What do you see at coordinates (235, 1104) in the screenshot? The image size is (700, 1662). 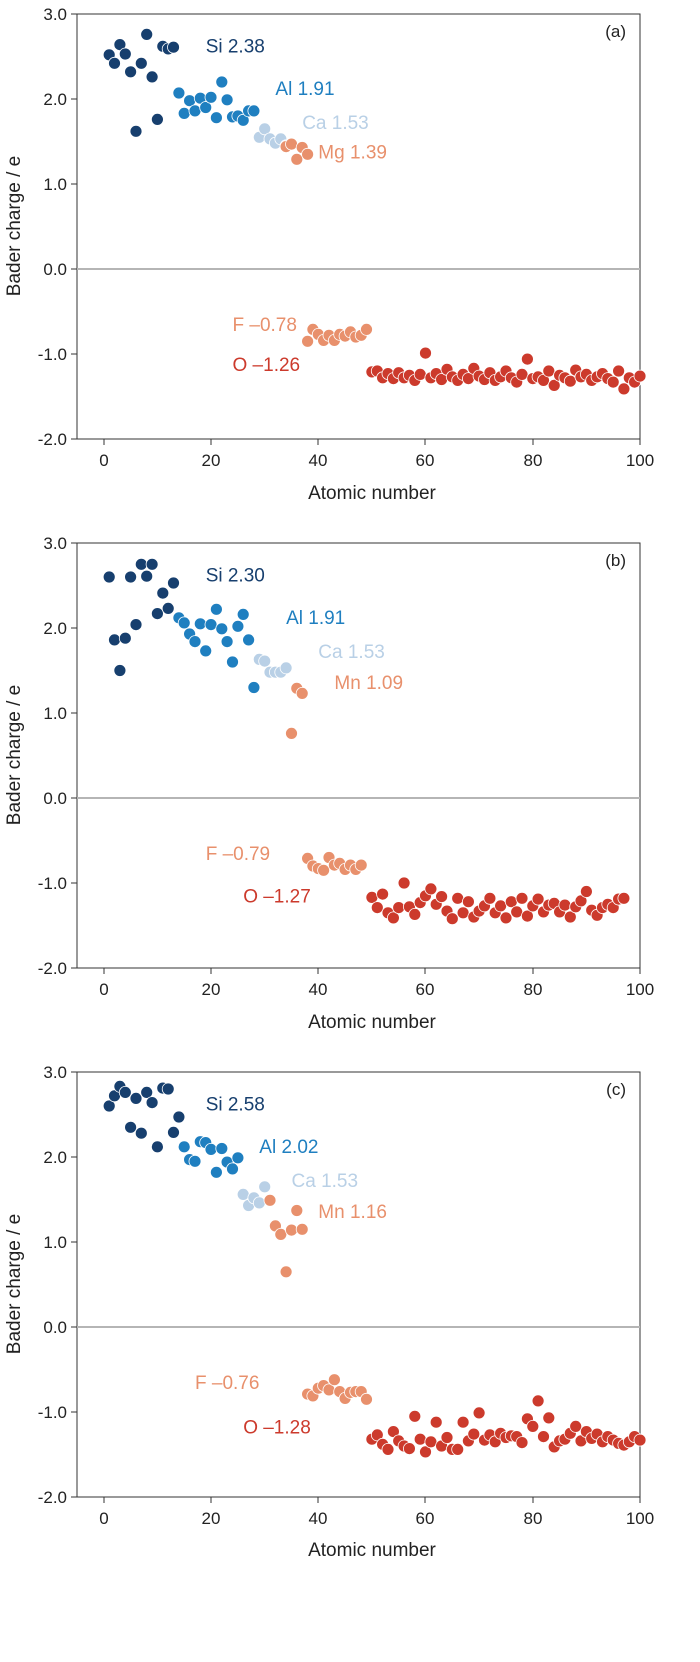 I see `annotation-si: Si 2.58` at bounding box center [235, 1104].